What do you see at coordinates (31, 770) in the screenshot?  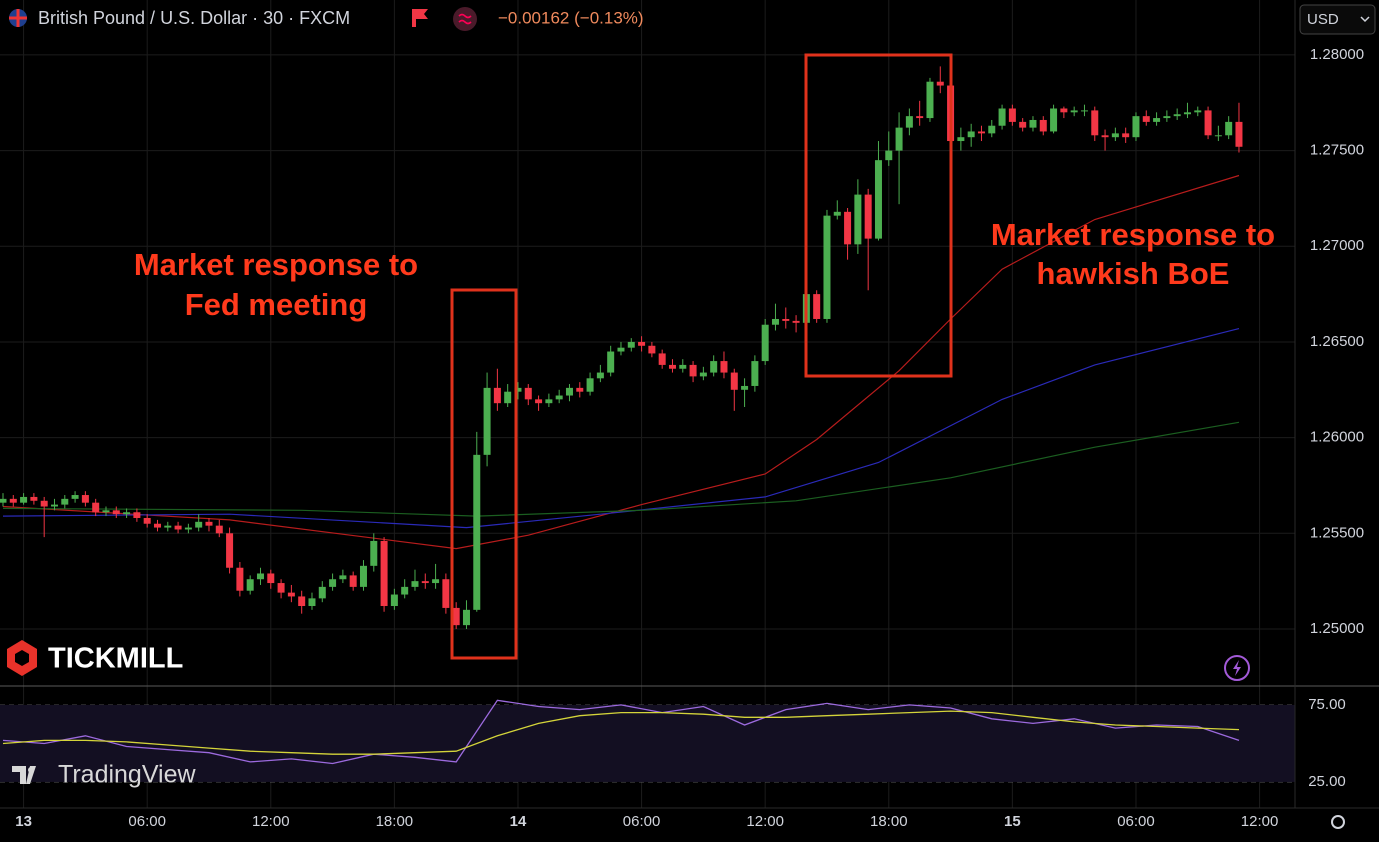 I see `logo-icon` at bounding box center [31, 770].